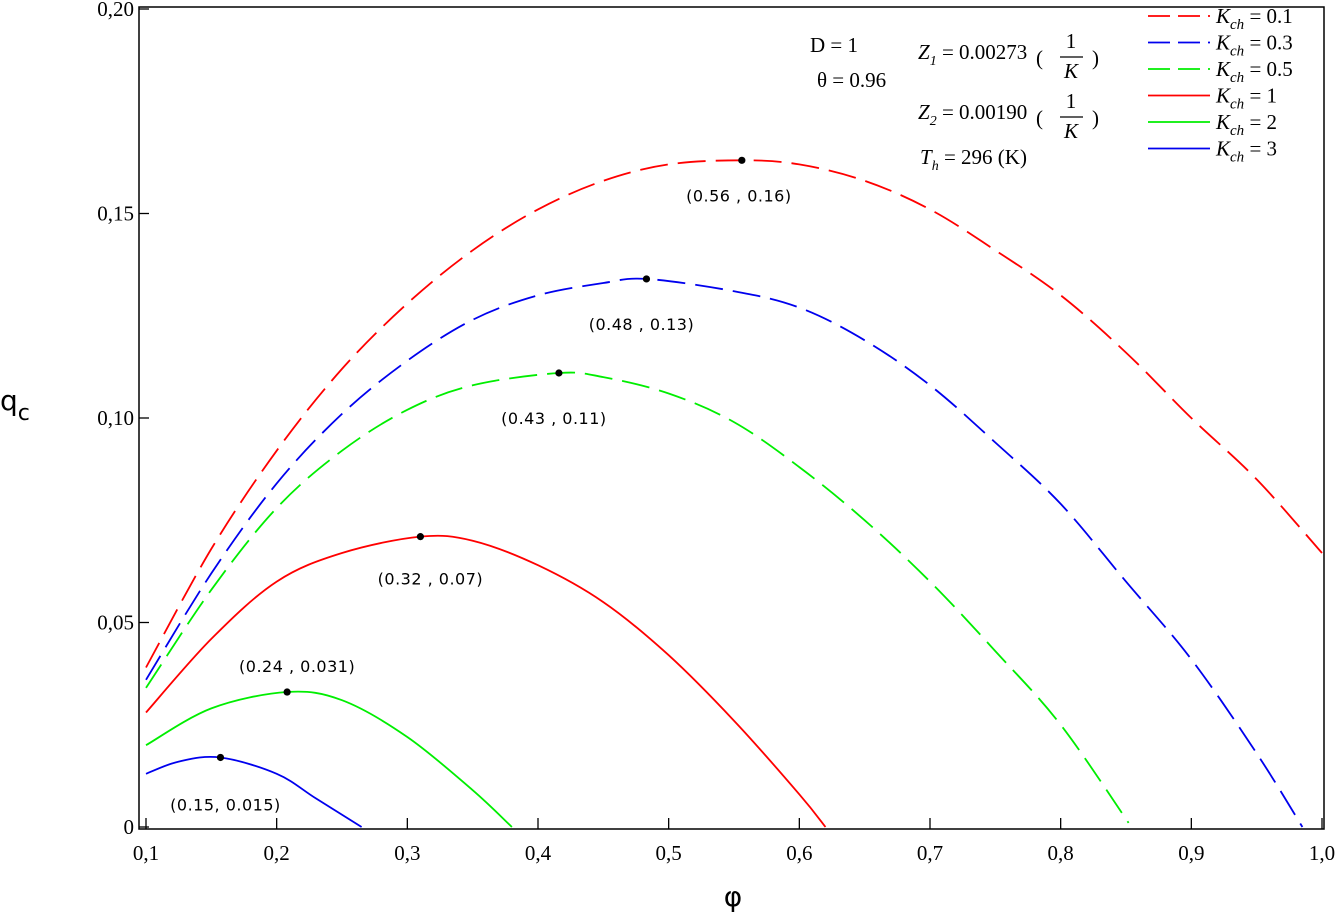  Describe the element at coordinates (733, 896) in the screenshot. I see `x-axis-title: φ` at that location.